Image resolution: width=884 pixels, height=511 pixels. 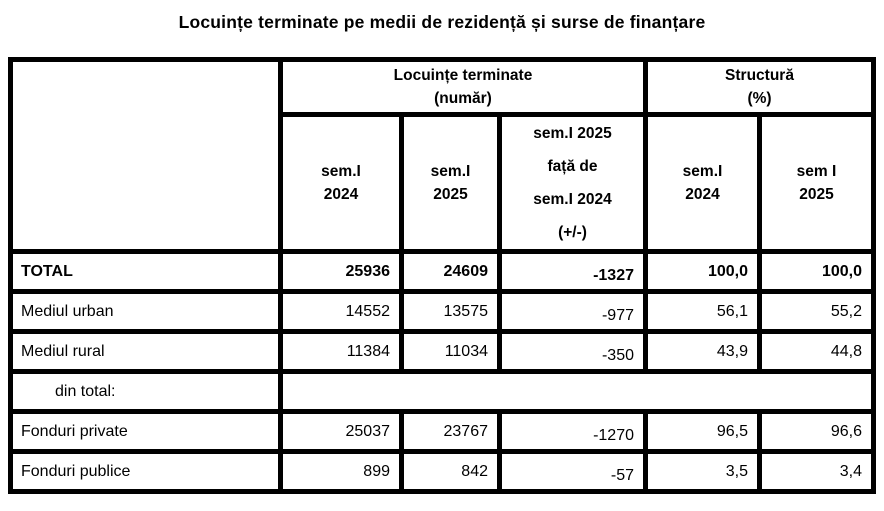 I want to click on col-header-sem1-2025-numar: sem.I 2025, so click(x=450, y=183).